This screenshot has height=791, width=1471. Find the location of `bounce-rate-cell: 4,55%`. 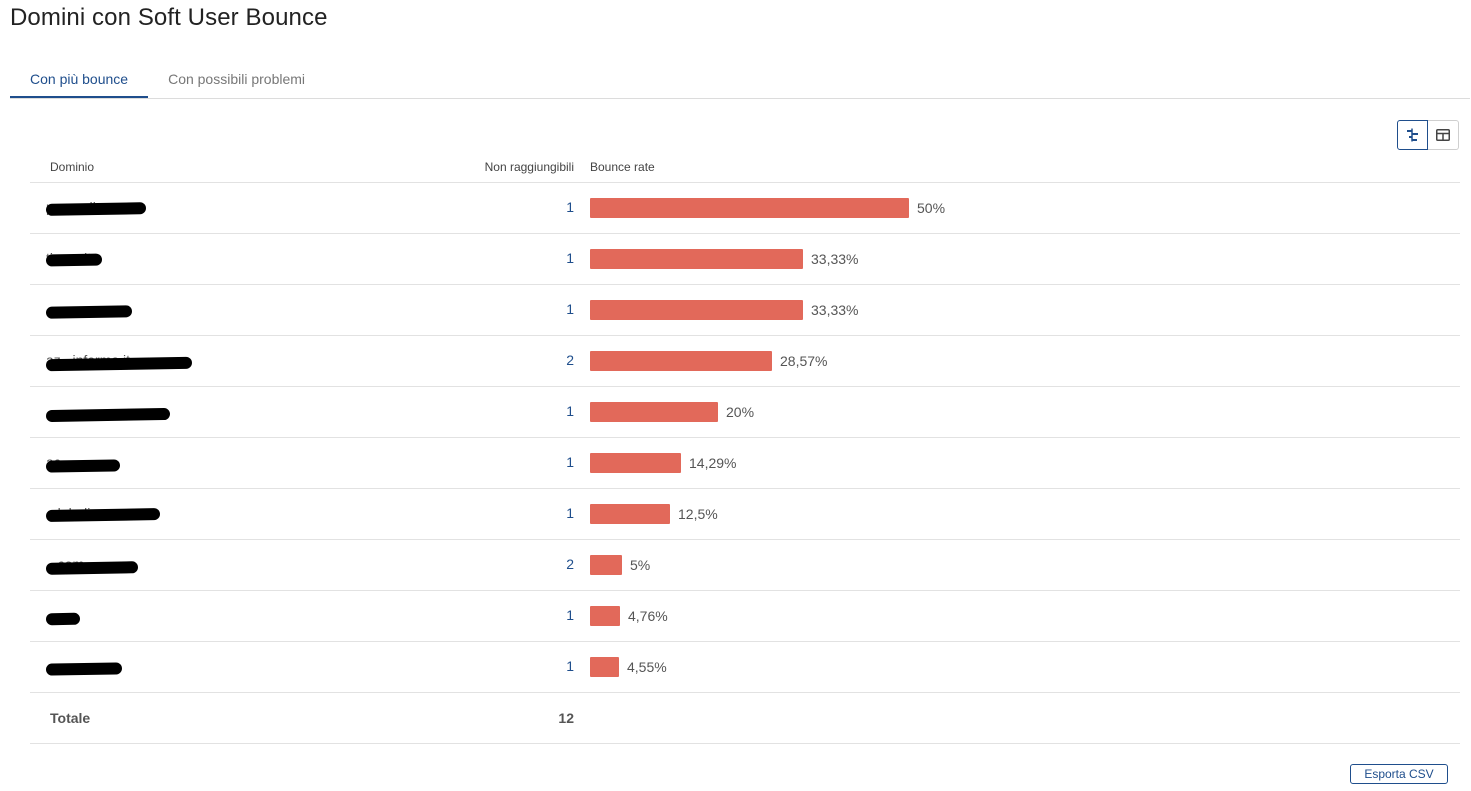

bounce-rate-cell: 4,55% is located at coordinates (628, 667).